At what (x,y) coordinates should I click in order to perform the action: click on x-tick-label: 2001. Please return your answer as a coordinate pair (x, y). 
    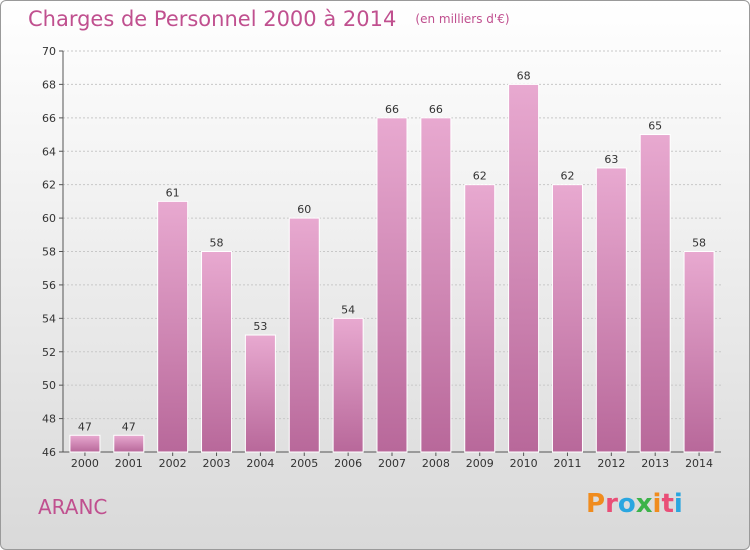
    Looking at the image, I should click on (129, 463).